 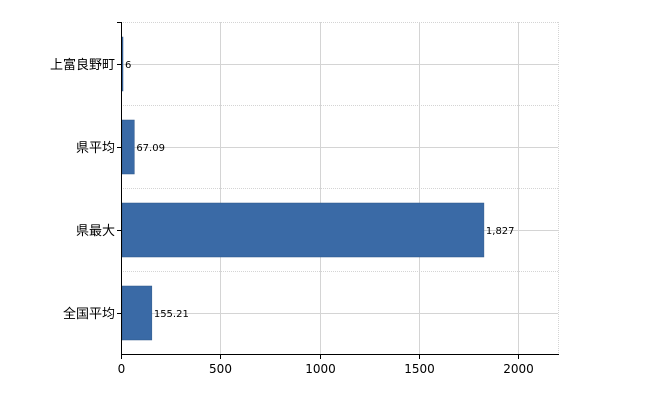 What do you see at coordinates (150, 148) in the screenshot?
I see `data-label: 67.09` at bounding box center [150, 148].